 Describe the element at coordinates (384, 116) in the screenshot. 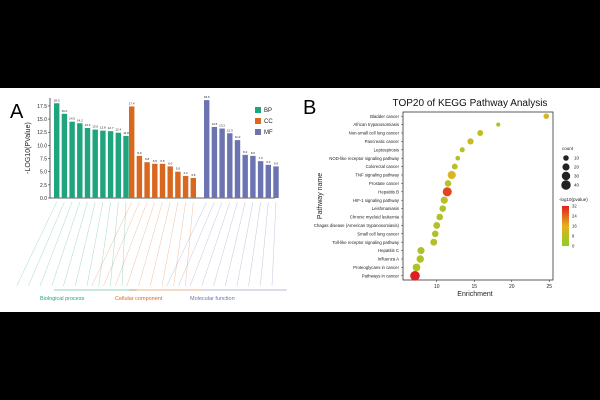

I see `pathway-label: Bladder cancer` at that location.